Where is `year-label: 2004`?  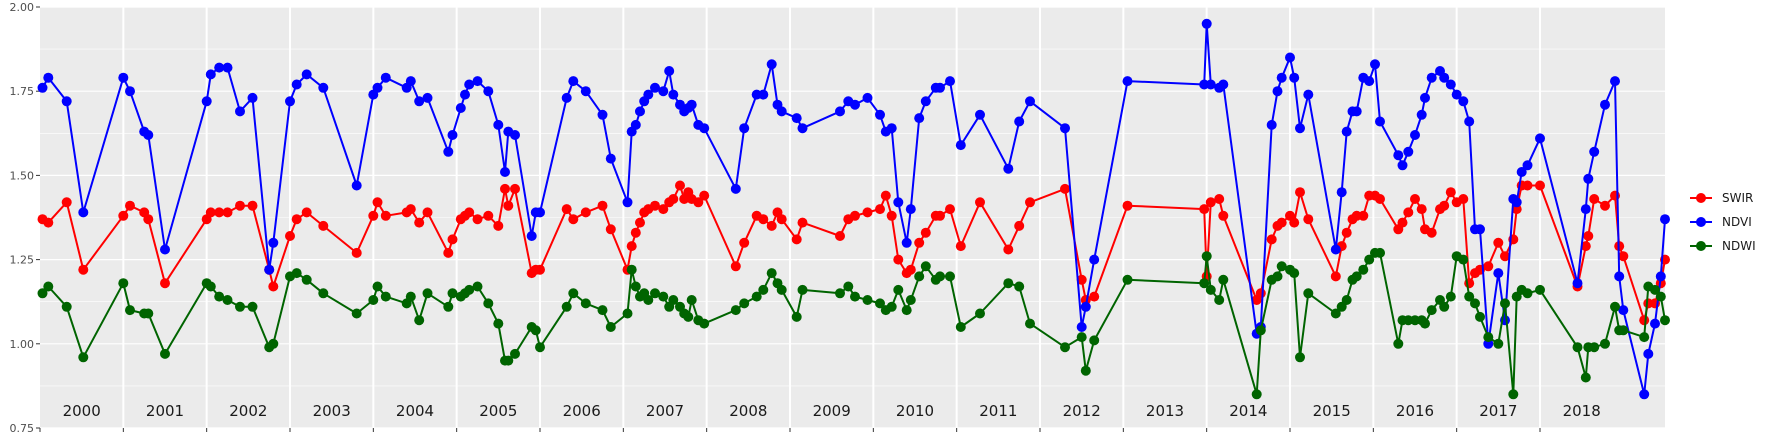
year-label: 2004 is located at coordinates (415, 411).